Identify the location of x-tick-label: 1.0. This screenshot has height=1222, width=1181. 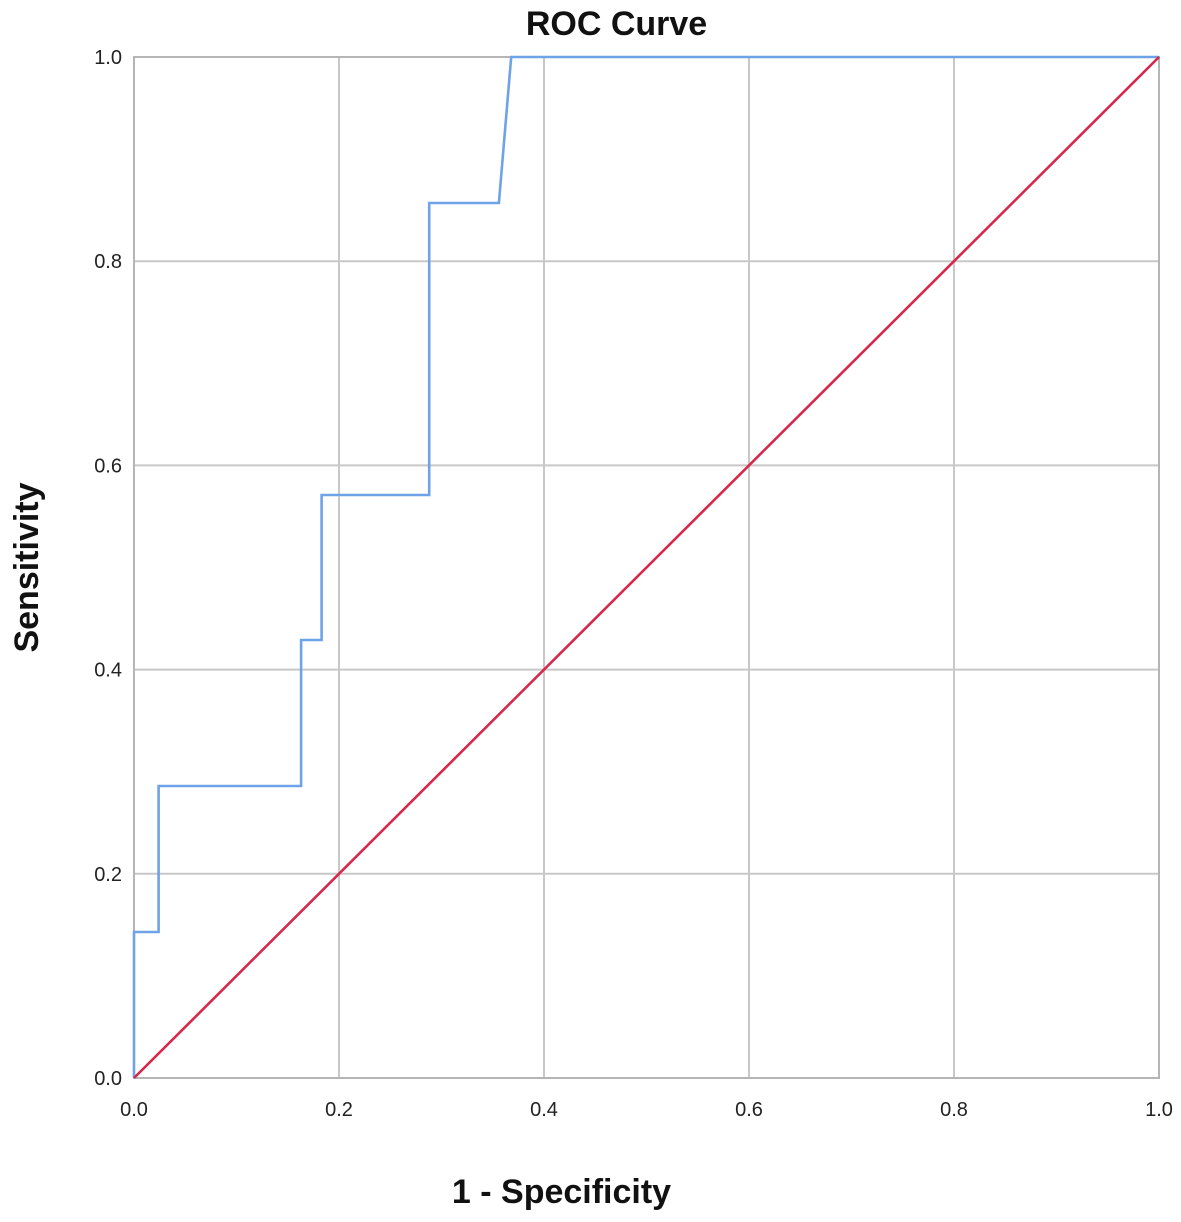
(1159, 1110).